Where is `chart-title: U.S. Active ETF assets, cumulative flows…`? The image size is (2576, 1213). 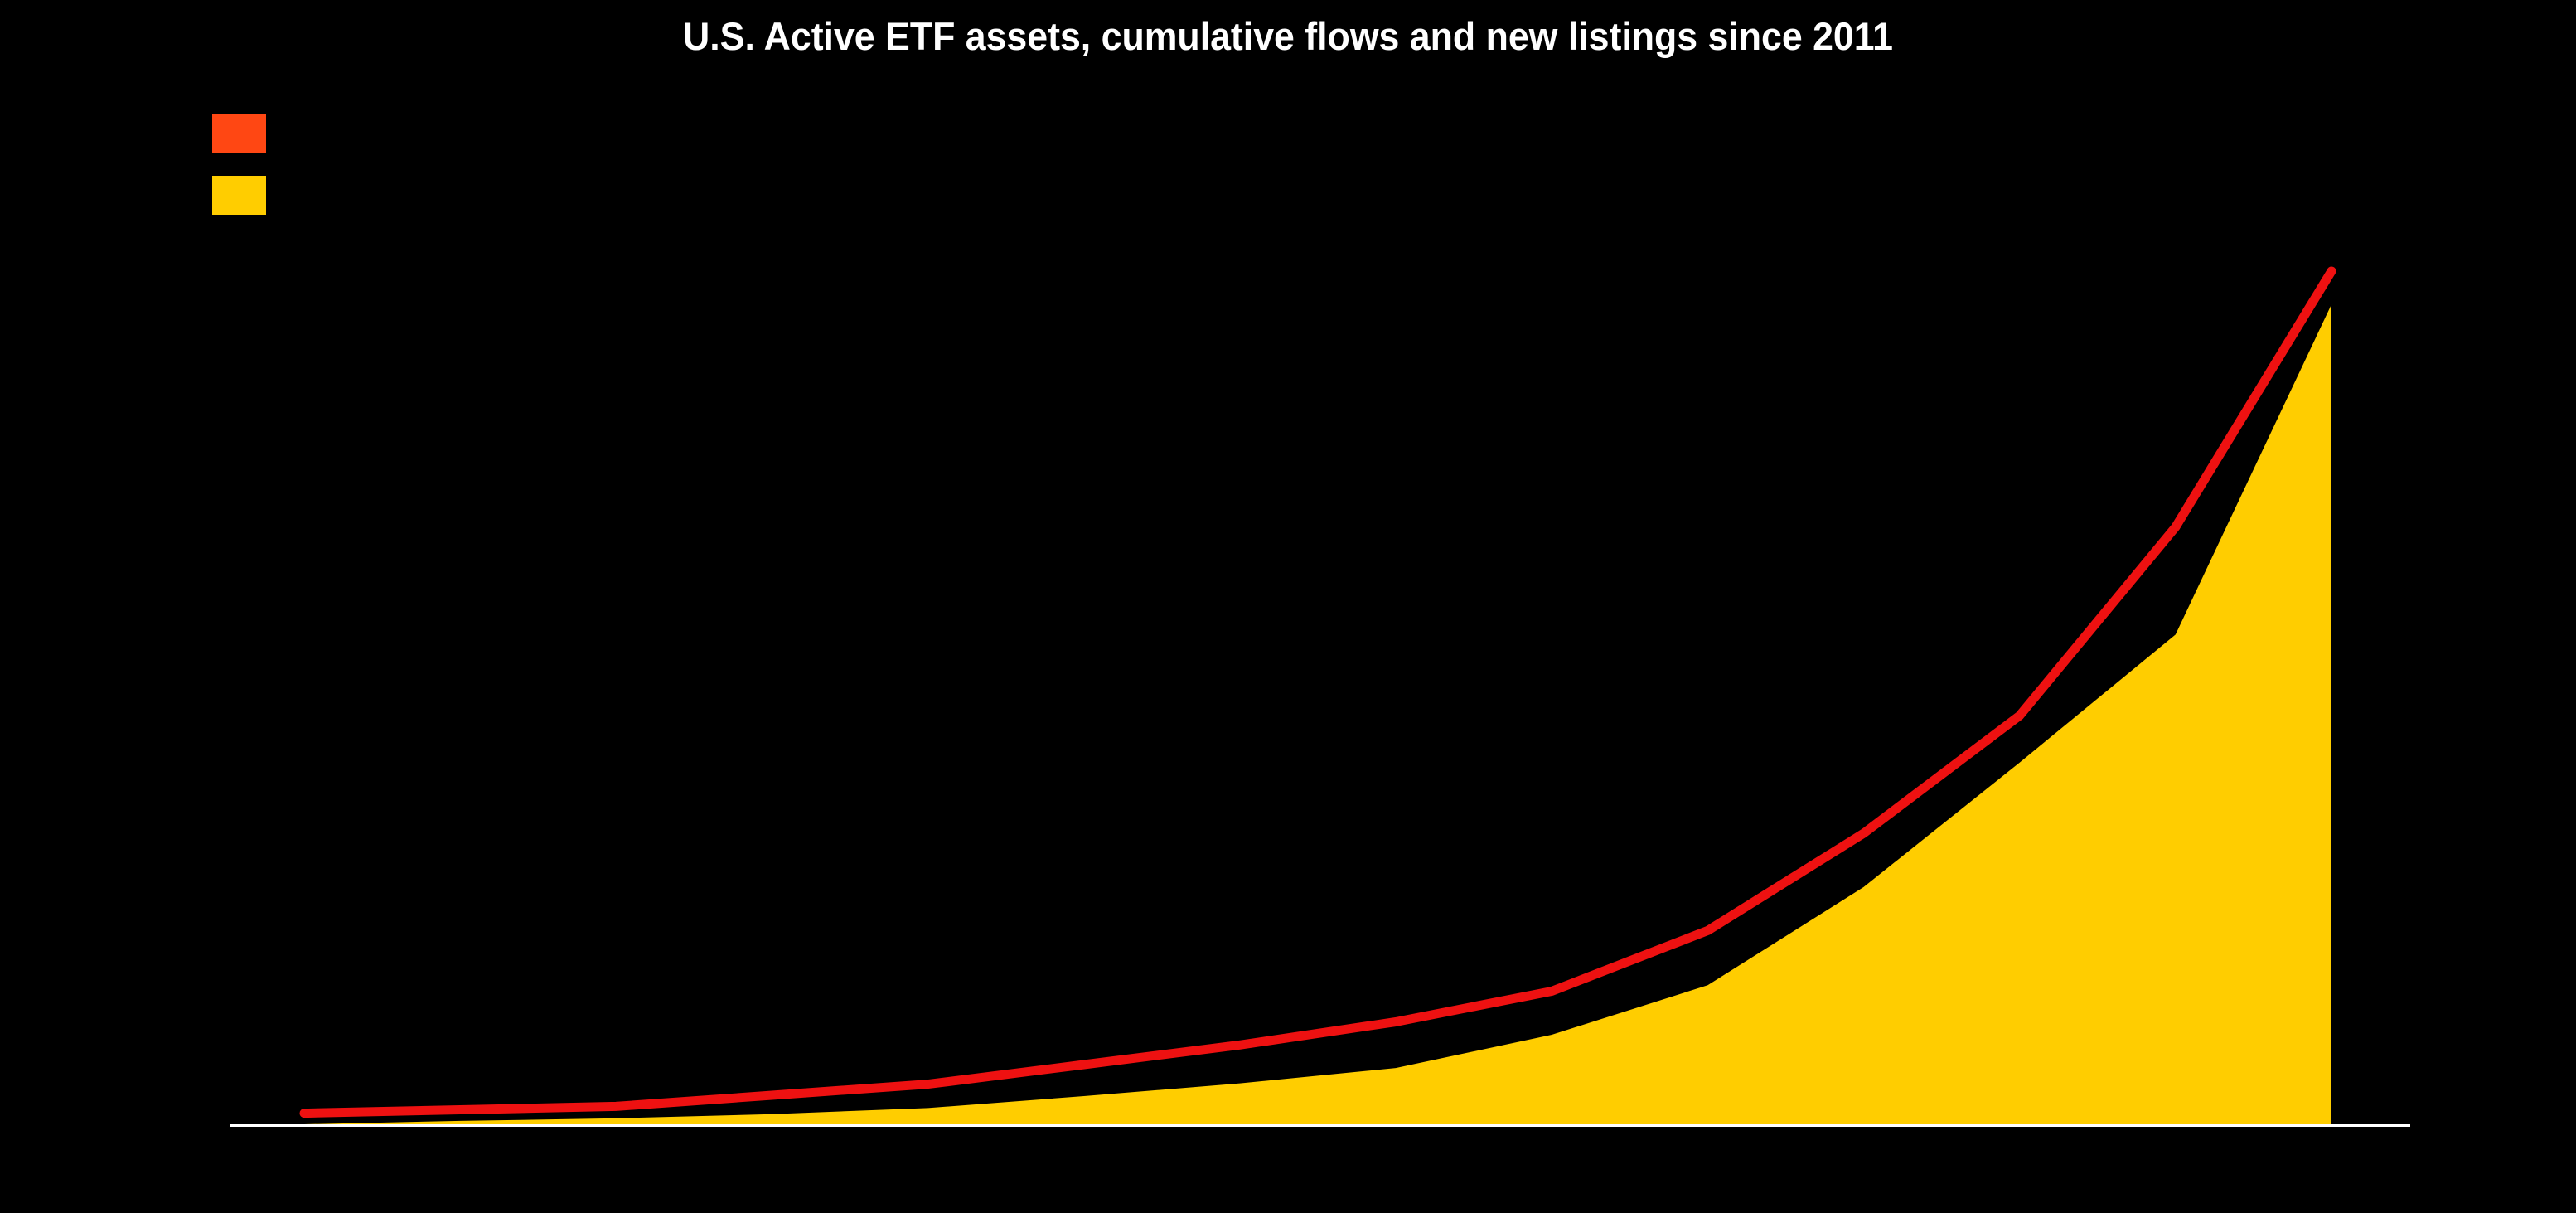
chart-title: U.S. Active ETF assets, cumulative flows… is located at coordinates (1288, 36).